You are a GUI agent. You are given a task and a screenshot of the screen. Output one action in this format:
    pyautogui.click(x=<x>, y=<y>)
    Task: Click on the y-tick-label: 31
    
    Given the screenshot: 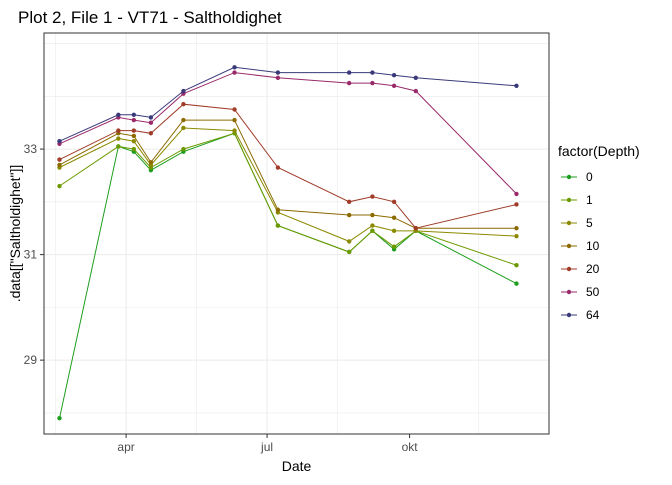 What is the action you would take?
    pyautogui.click(x=31, y=255)
    